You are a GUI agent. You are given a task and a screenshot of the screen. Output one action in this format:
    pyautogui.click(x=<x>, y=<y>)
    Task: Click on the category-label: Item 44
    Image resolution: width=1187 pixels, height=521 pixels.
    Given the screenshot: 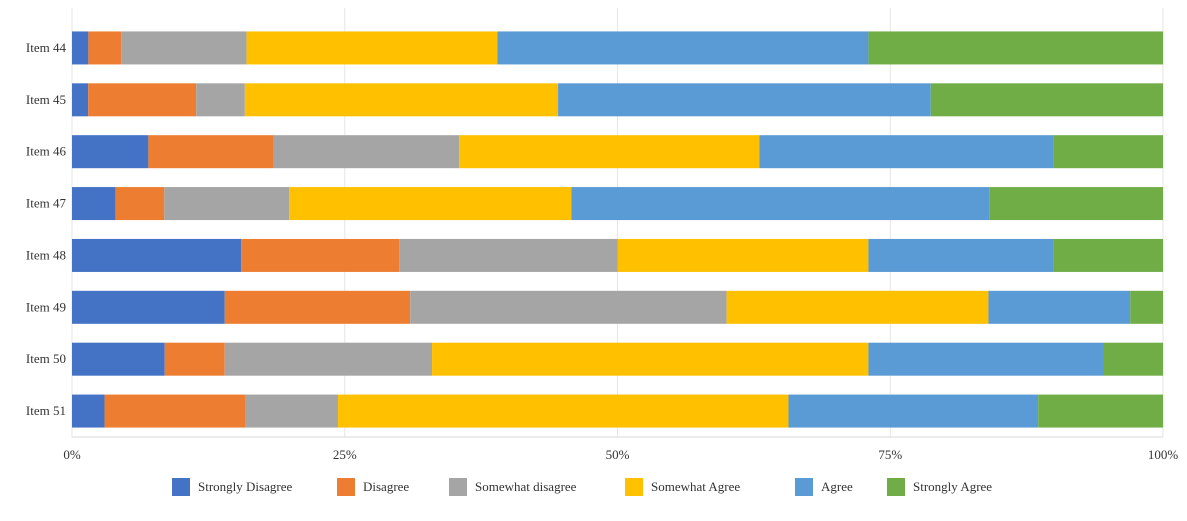 What is the action you would take?
    pyautogui.click(x=46, y=47)
    